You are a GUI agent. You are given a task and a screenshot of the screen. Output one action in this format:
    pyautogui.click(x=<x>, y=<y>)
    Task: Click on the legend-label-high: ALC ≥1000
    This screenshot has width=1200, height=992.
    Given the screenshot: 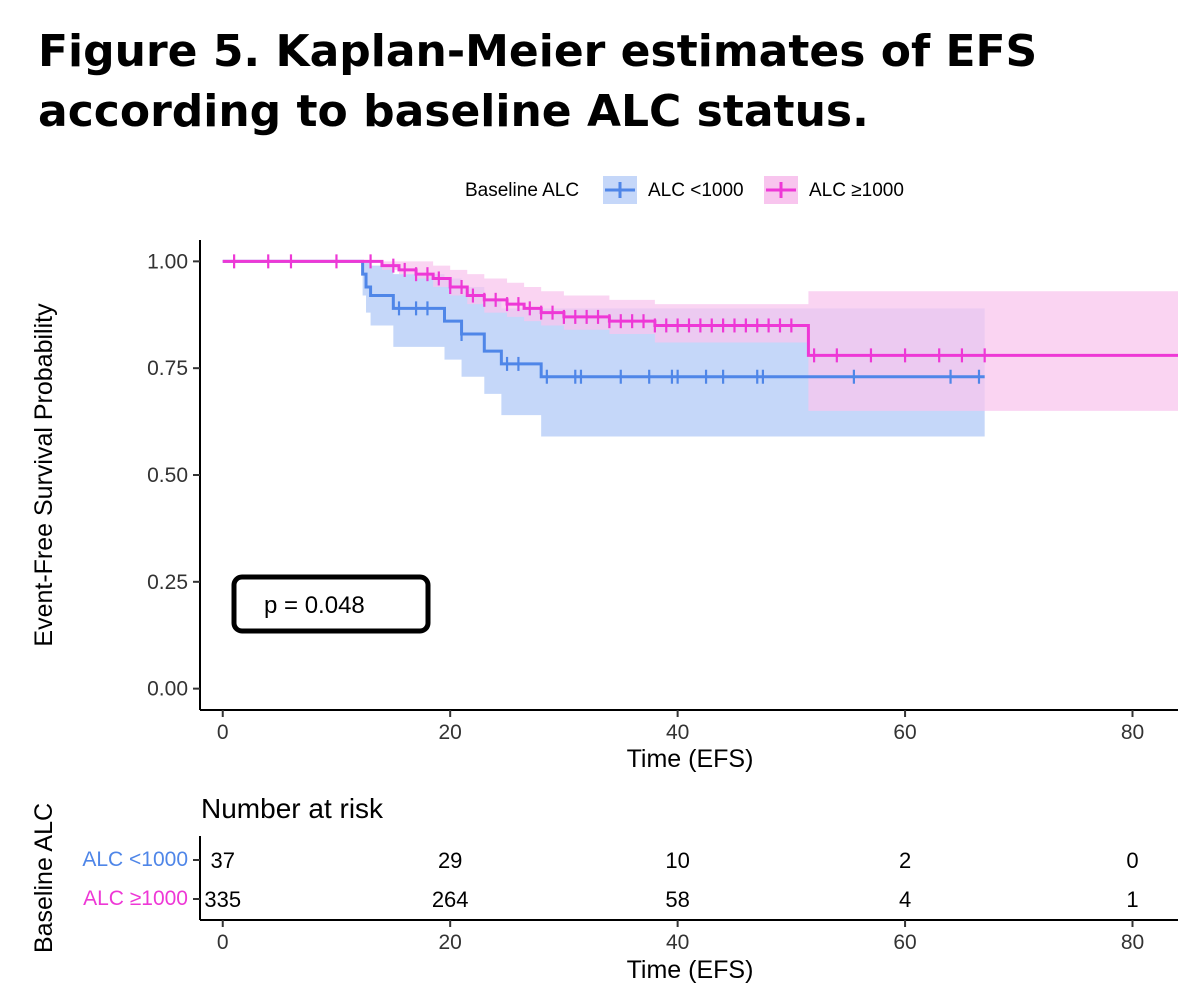 What is the action you would take?
    pyautogui.click(x=856, y=190)
    